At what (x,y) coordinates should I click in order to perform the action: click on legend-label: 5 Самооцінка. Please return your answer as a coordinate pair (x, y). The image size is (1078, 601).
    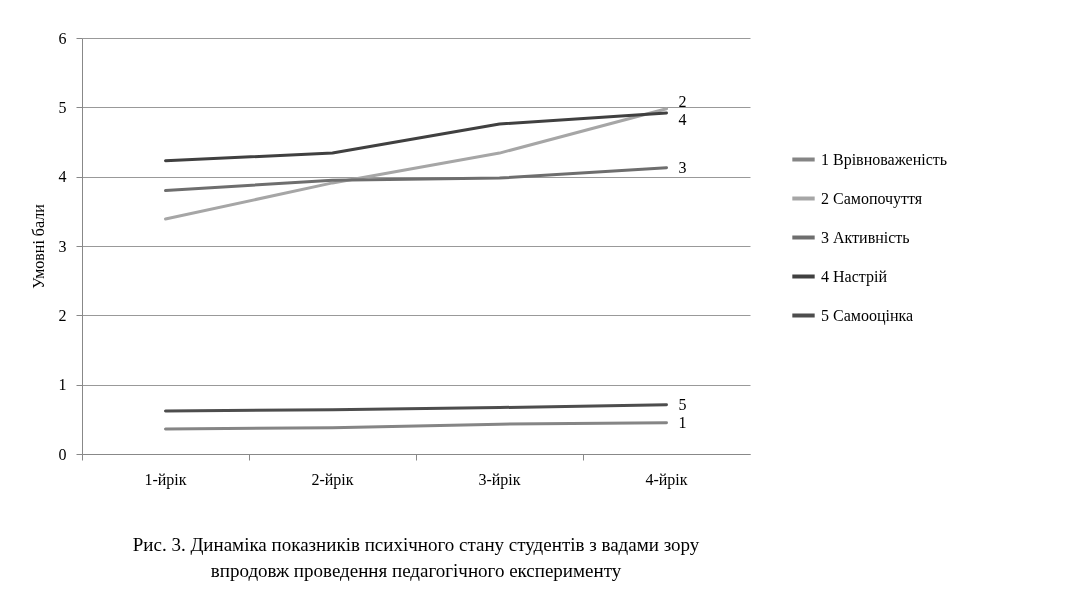
    Looking at the image, I should click on (867, 315).